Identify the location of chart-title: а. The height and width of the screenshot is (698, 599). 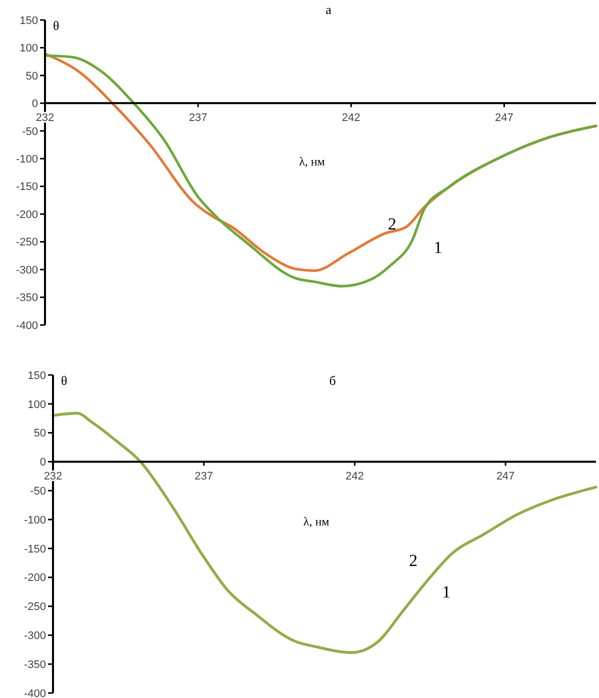
(329, 9).